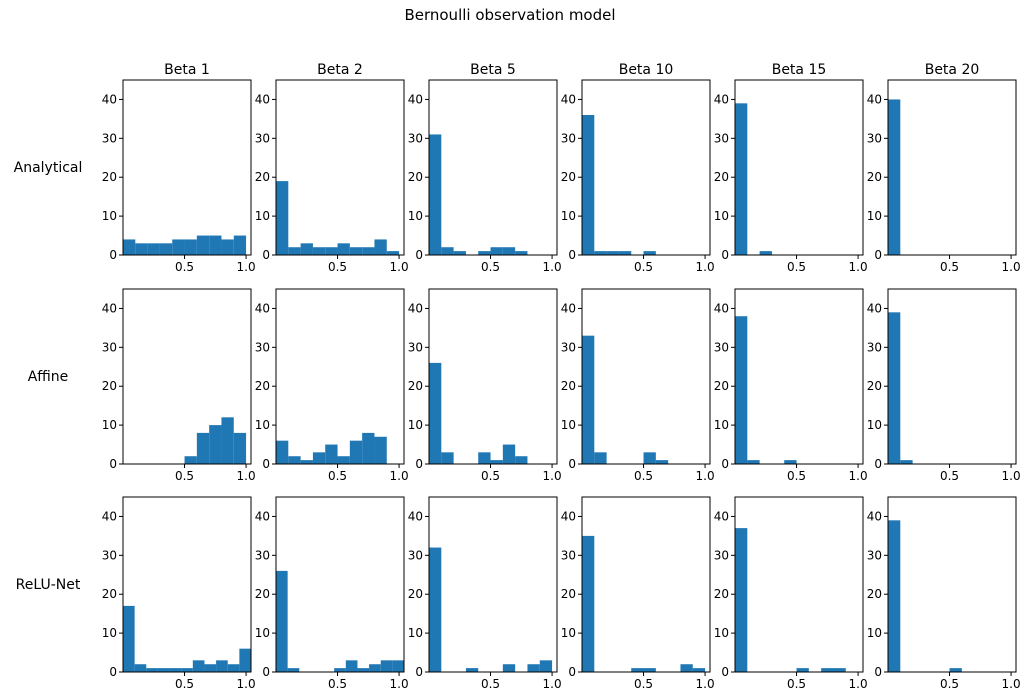  Describe the element at coordinates (952, 70) in the screenshot. I see `column-title: Beta 20` at that location.